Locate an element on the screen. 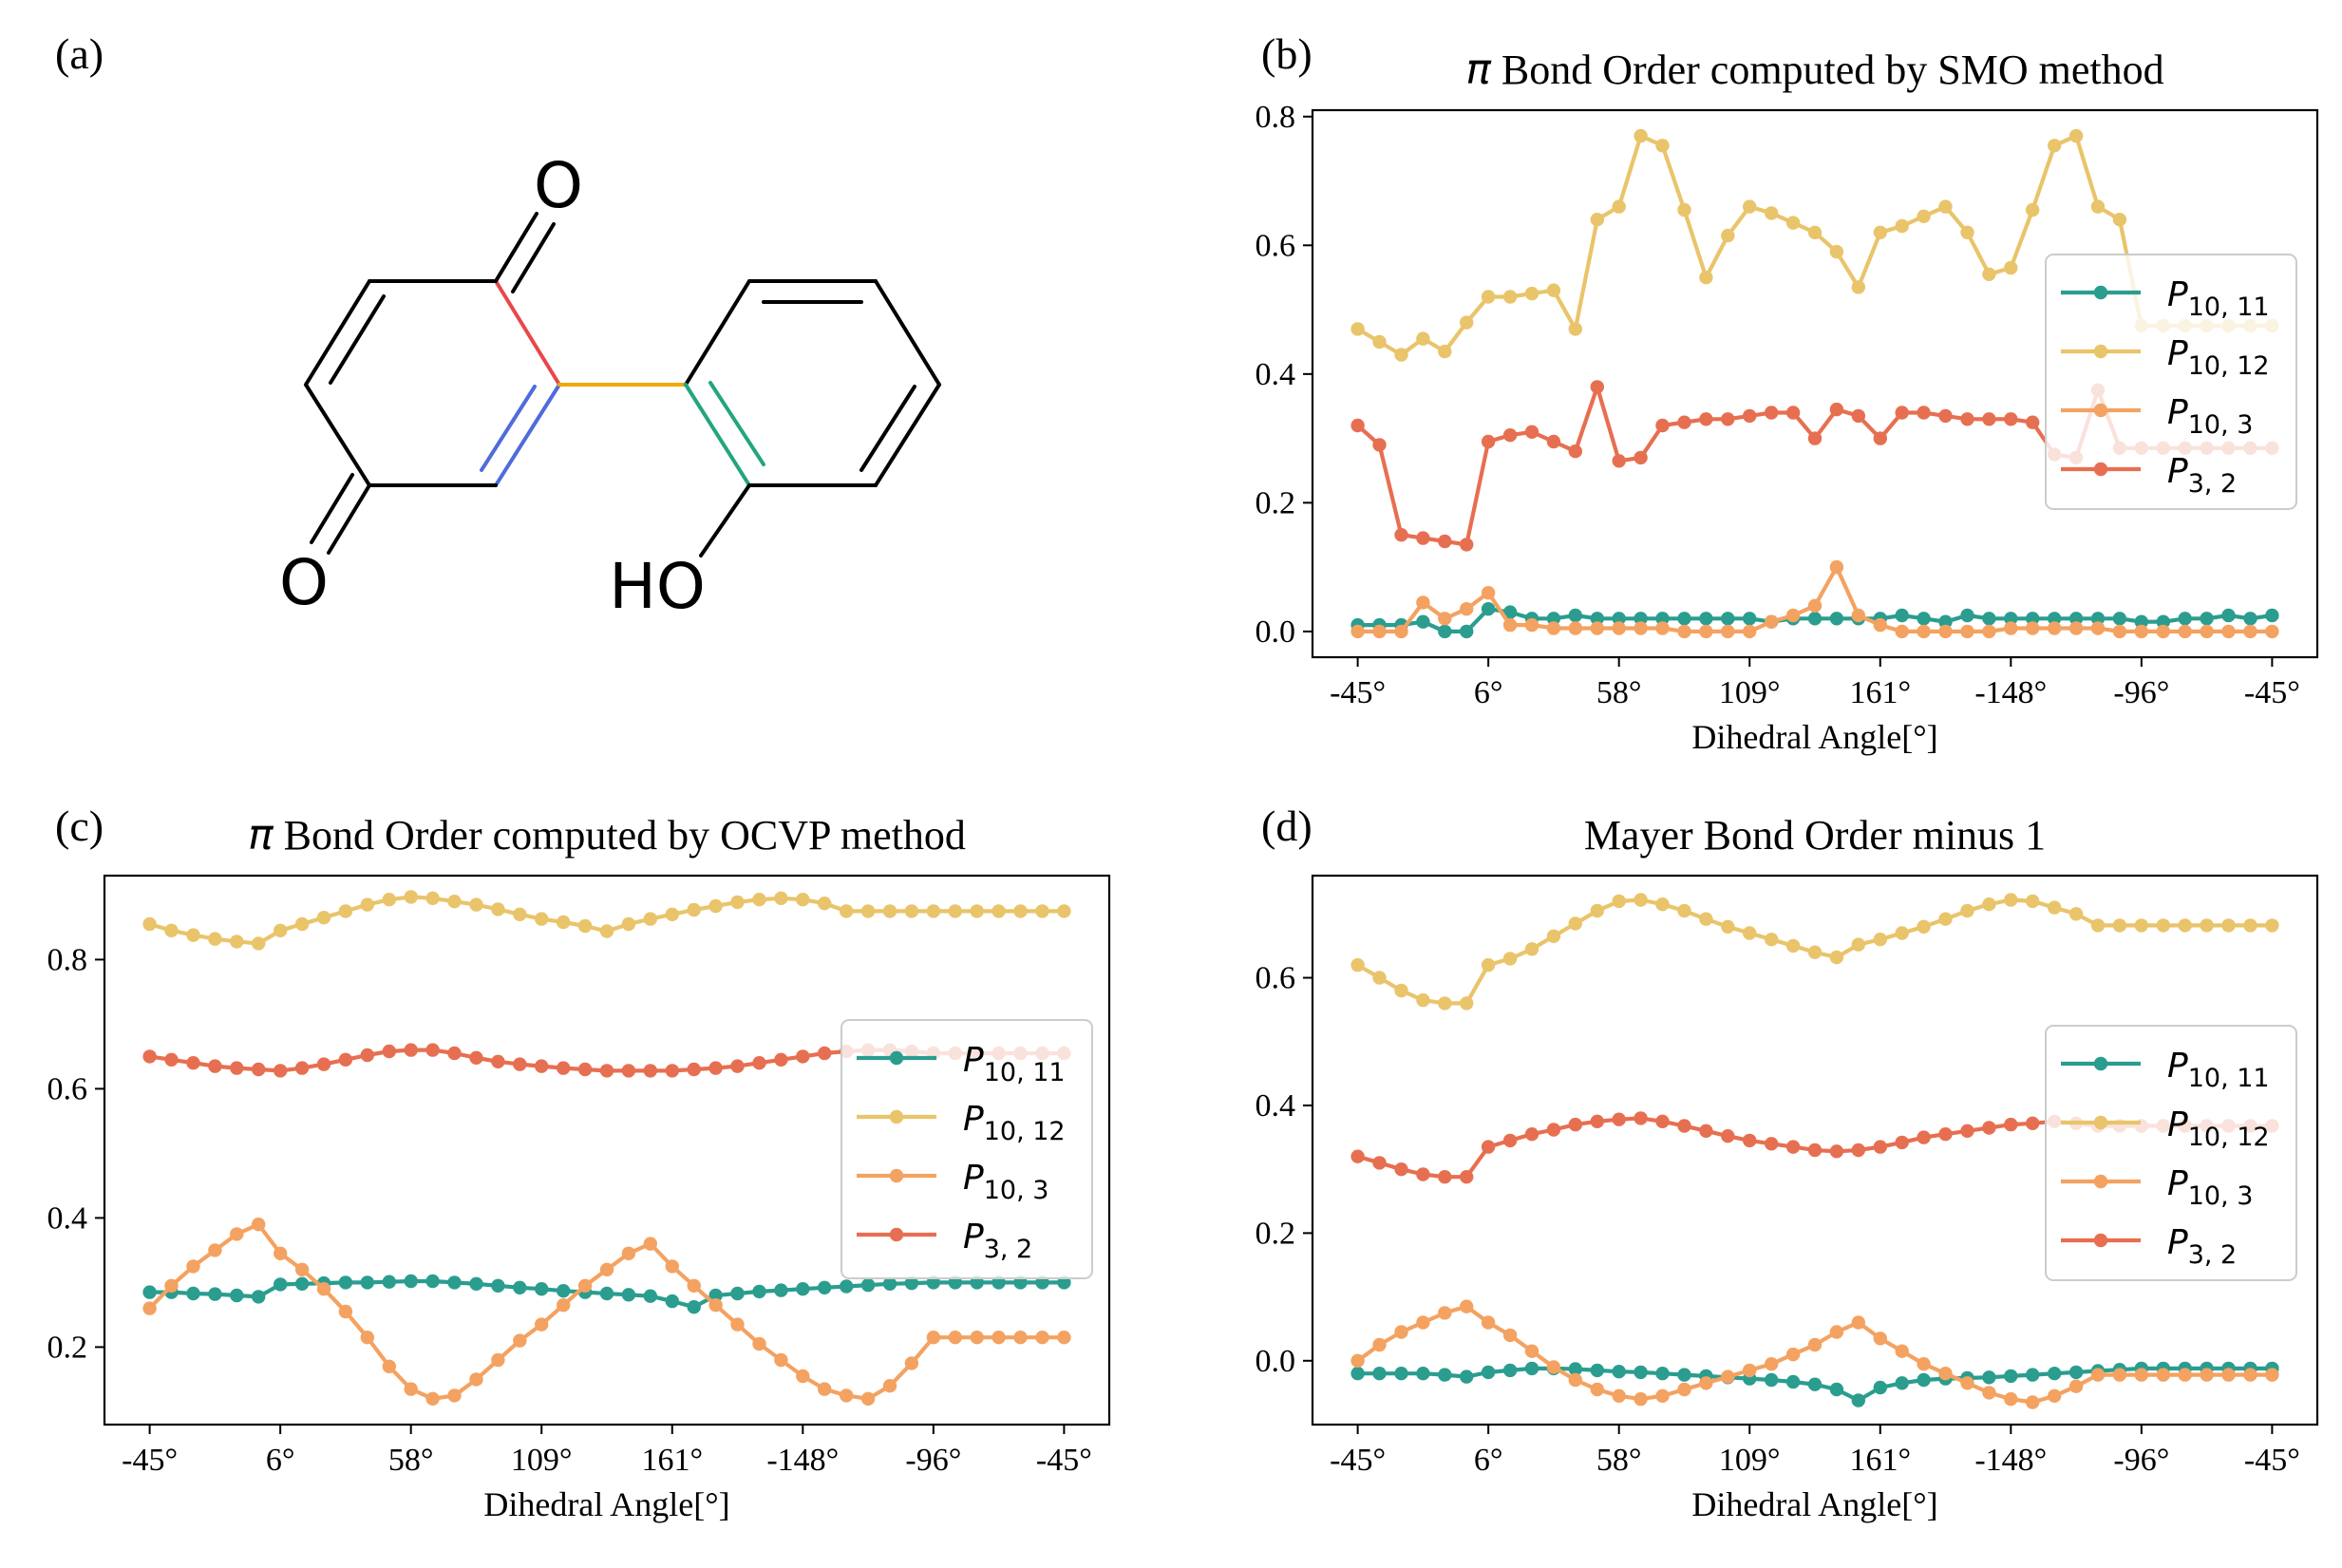 This screenshot has height=1568, width=2342. molecule-structure is located at coordinates (622, 384).